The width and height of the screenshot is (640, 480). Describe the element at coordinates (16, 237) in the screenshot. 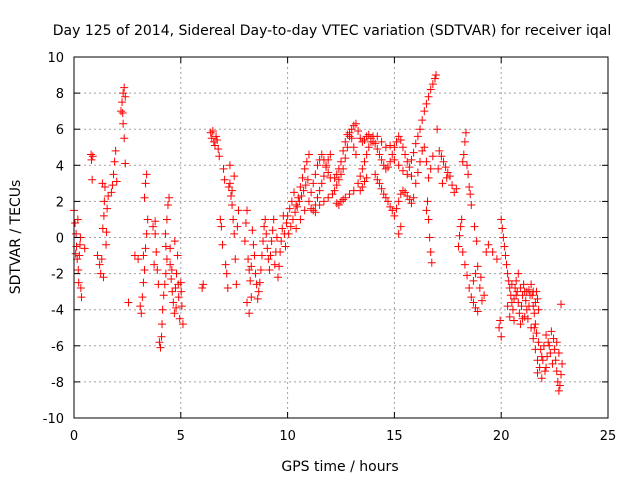

I see `y-axis-label: SDTVAR / TECUs` at that location.